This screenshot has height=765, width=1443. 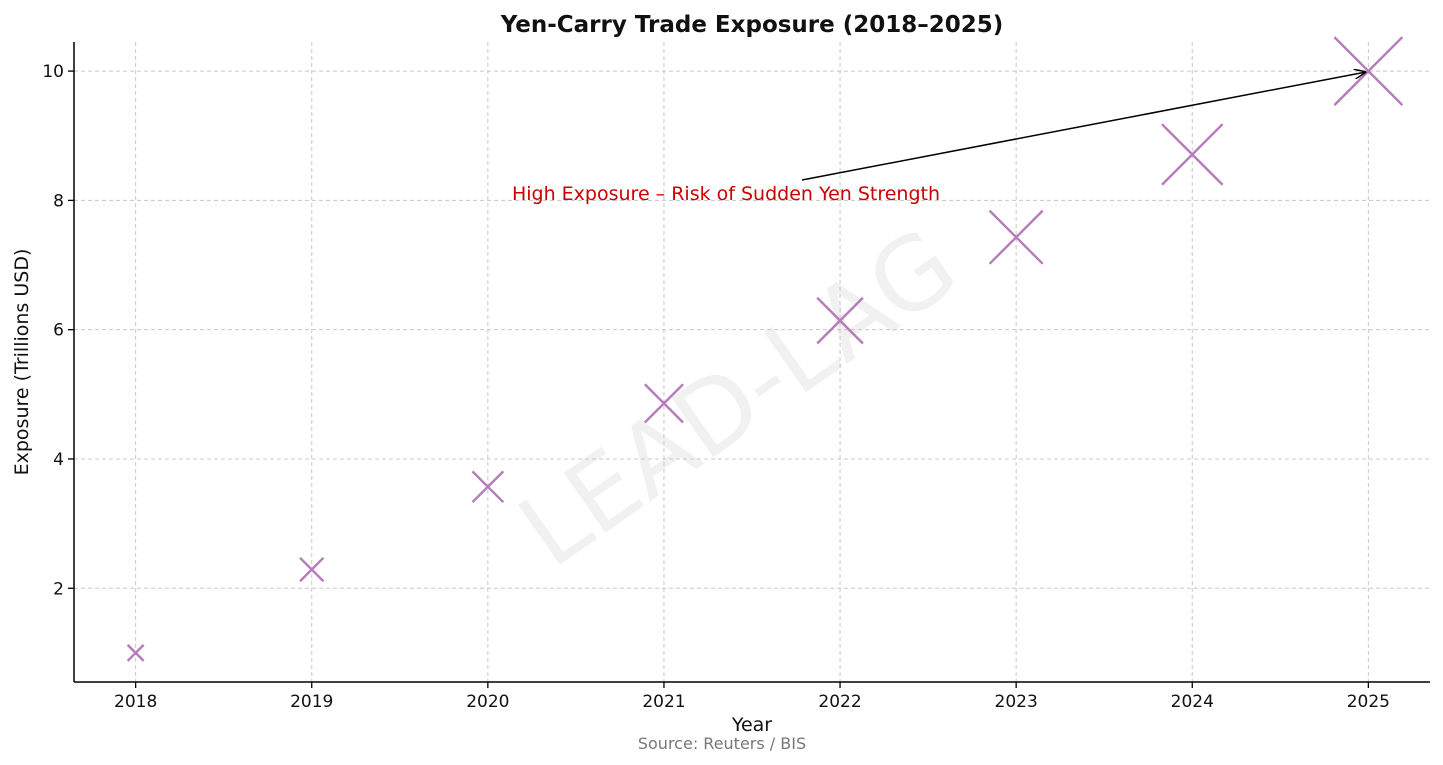 I want to click on y-tick-label: 6, so click(x=58, y=331).